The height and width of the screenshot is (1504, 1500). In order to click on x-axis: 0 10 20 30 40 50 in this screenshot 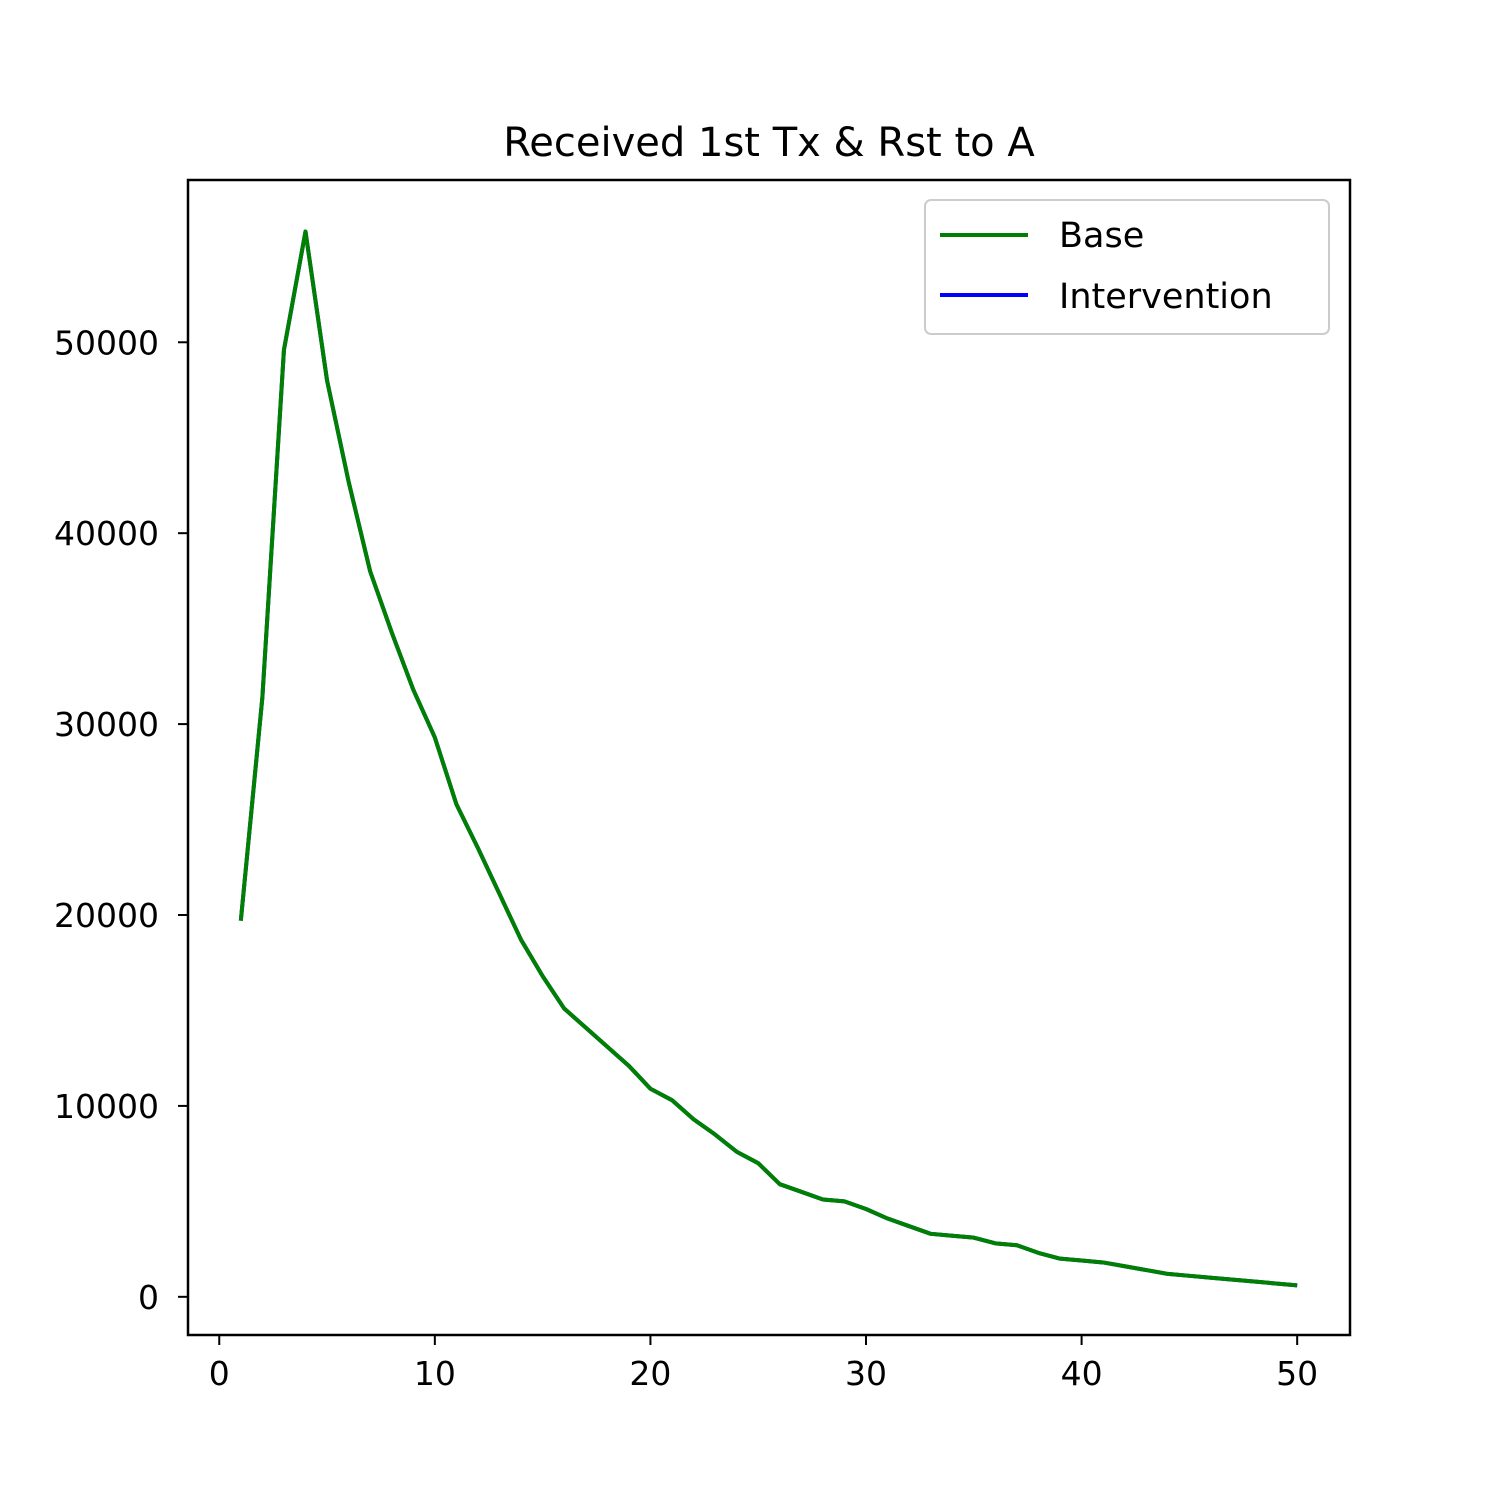, I will do `click(763, 1364)`.